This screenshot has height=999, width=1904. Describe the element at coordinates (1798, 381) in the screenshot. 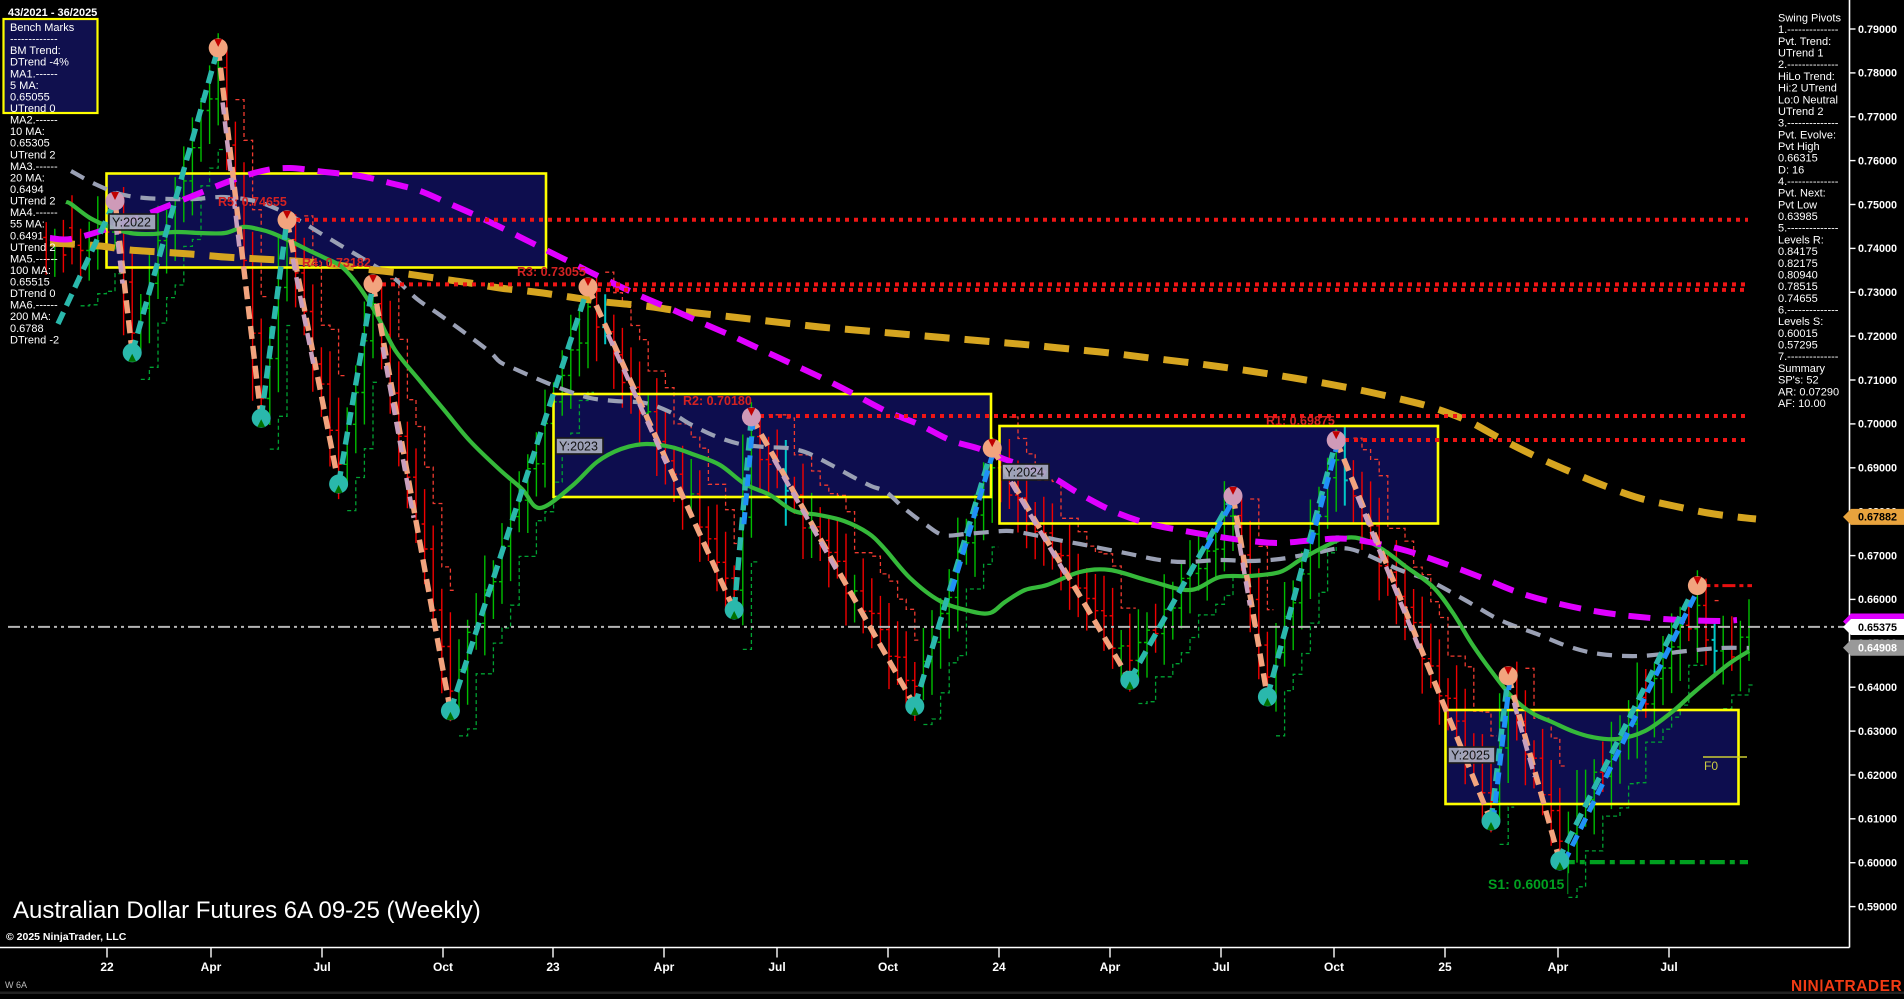

I see `svg-text: SP's: 52` at that location.